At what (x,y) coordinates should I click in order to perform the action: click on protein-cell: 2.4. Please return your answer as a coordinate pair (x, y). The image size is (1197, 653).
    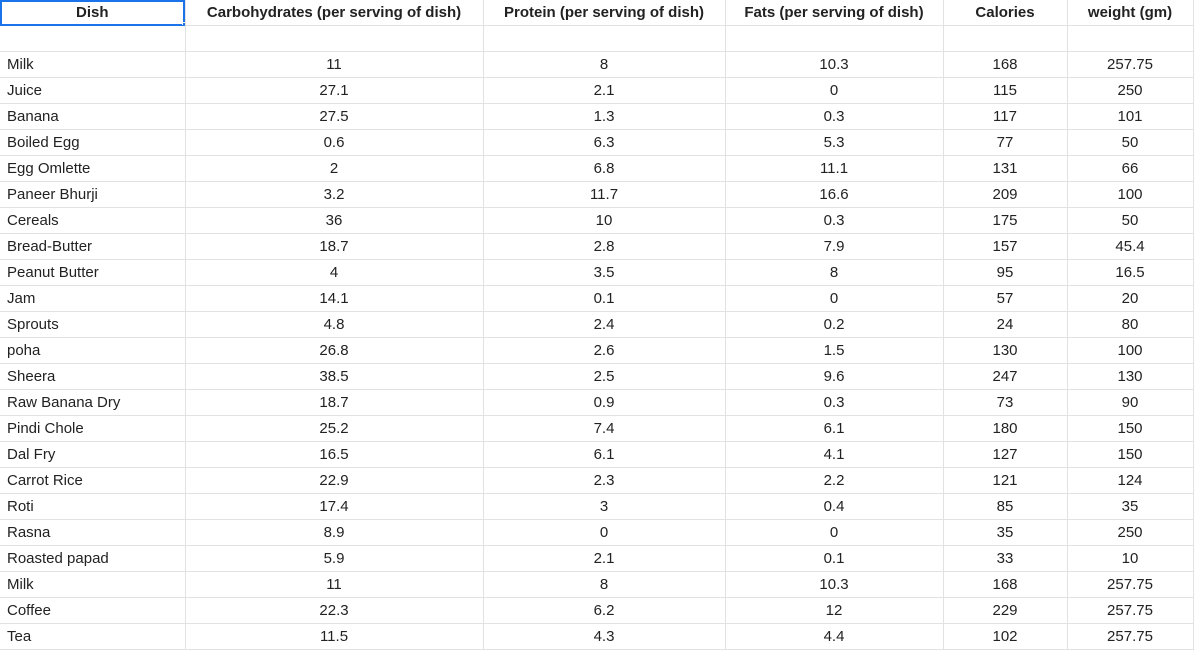
    Looking at the image, I should click on (604, 324).